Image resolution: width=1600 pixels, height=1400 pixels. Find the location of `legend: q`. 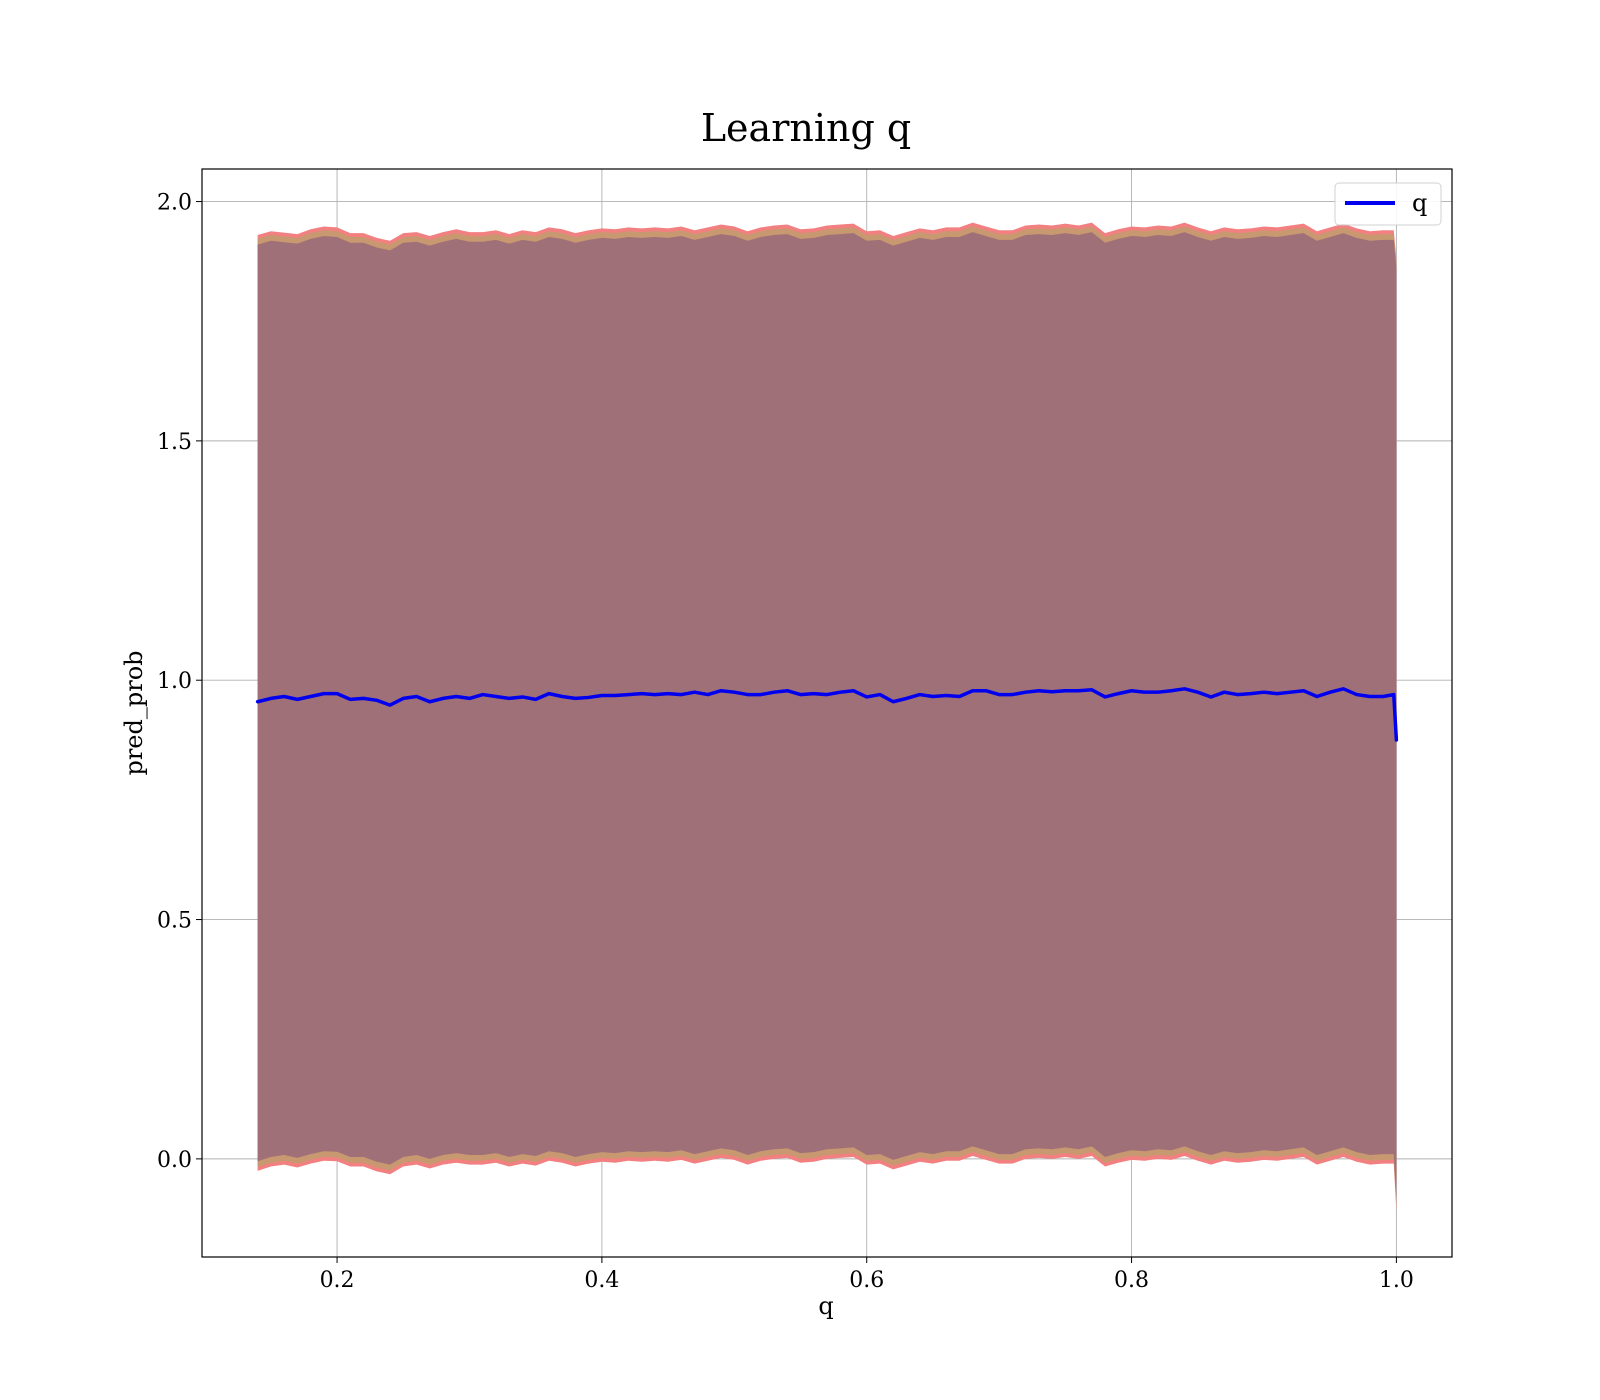

legend: q is located at coordinates (1388, 204).